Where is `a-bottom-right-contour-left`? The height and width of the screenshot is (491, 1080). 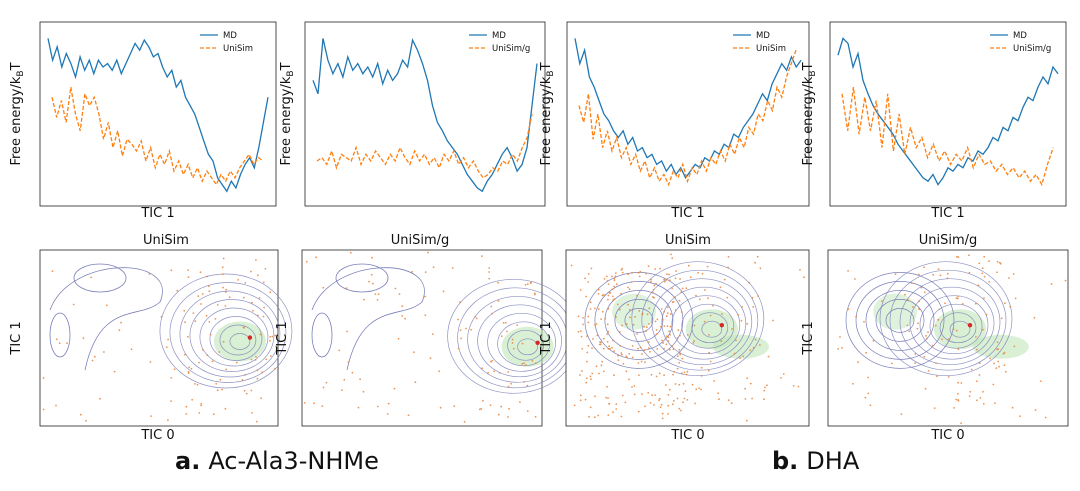 a-bottom-right-contour-left is located at coordinates (322, 335).